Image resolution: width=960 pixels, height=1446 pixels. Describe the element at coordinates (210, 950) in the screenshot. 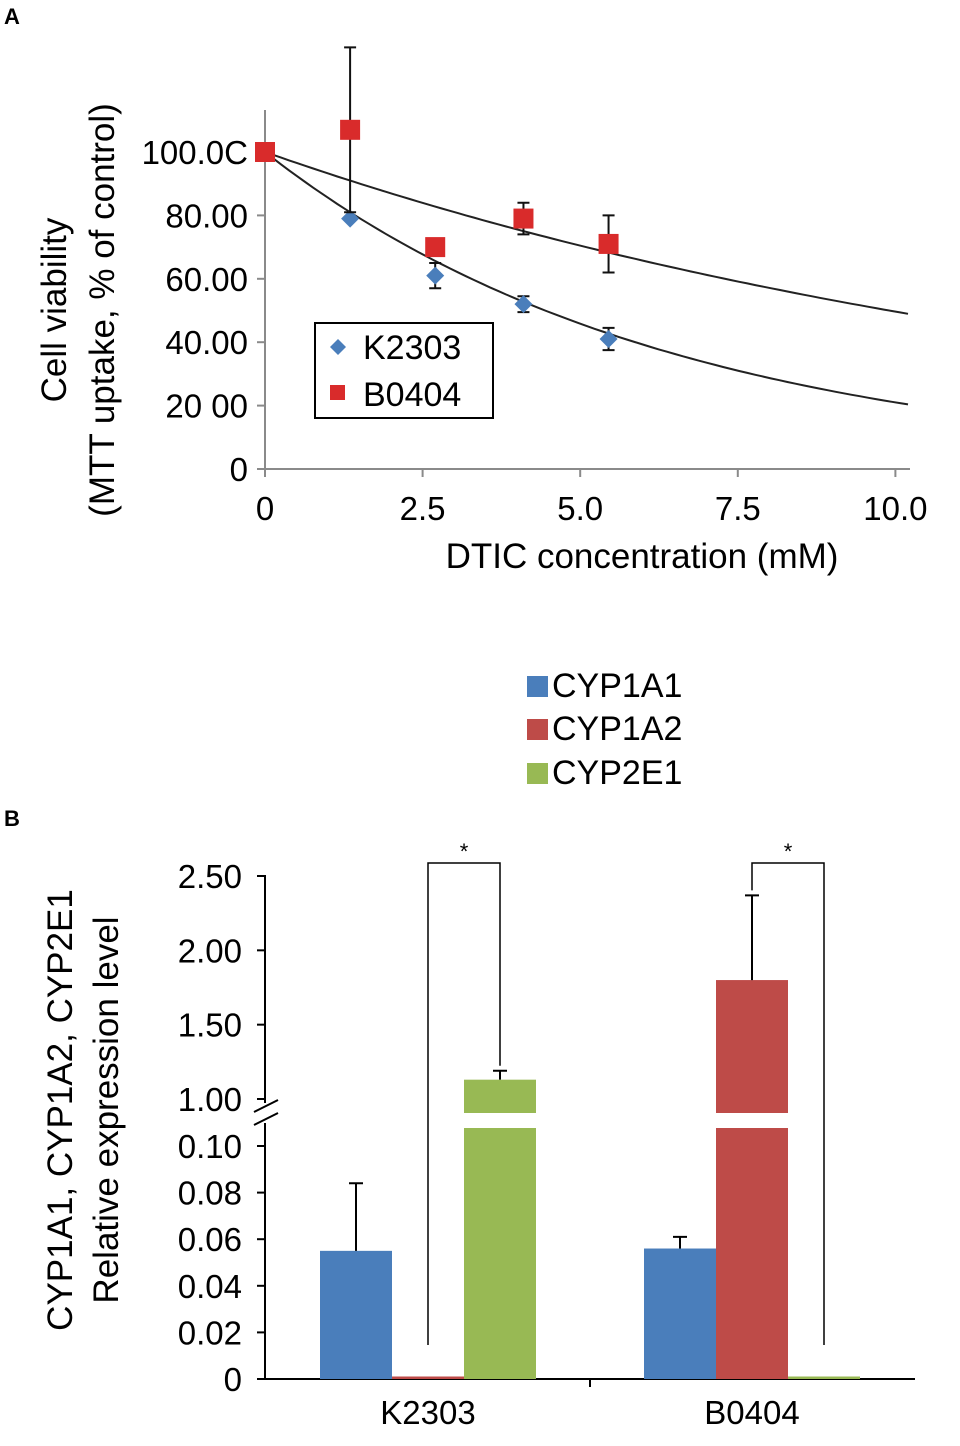

I see `b-y-tick-label: 2.00` at that location.